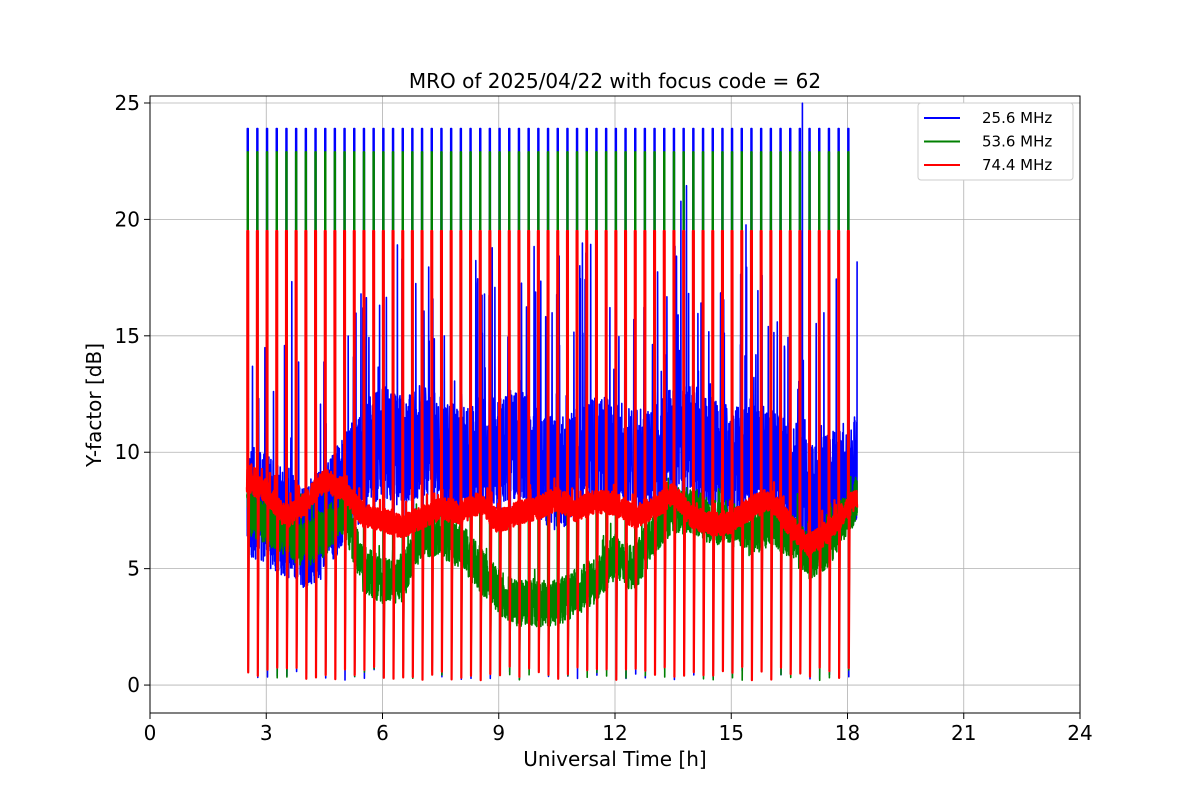  What do you see at coordinates (615, 81) in the screenshot?
I see `chart-title: MRO of 2025/04/22 with focus code = 62` at bounding box center [615, 81].